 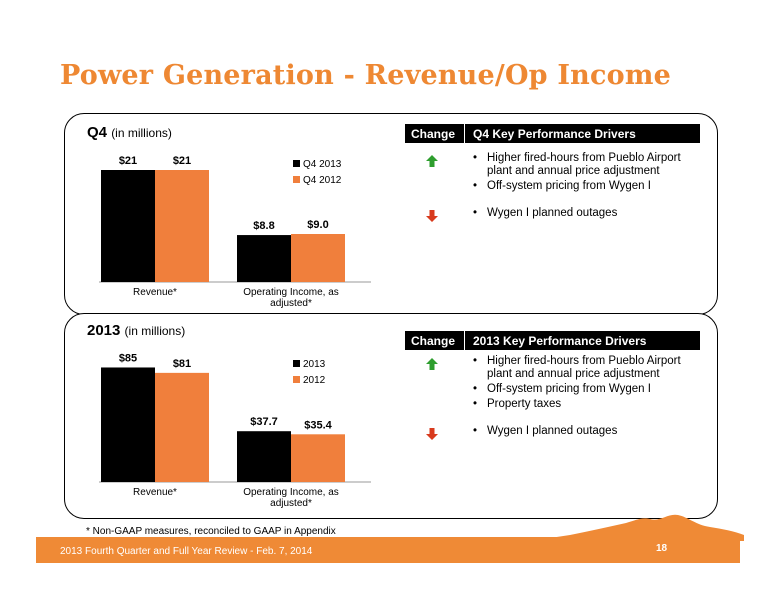 What do you see at coordinates (637, 527) in the screenshot?
I see `mountain-logo-icon` at bounding box center [637, 527].